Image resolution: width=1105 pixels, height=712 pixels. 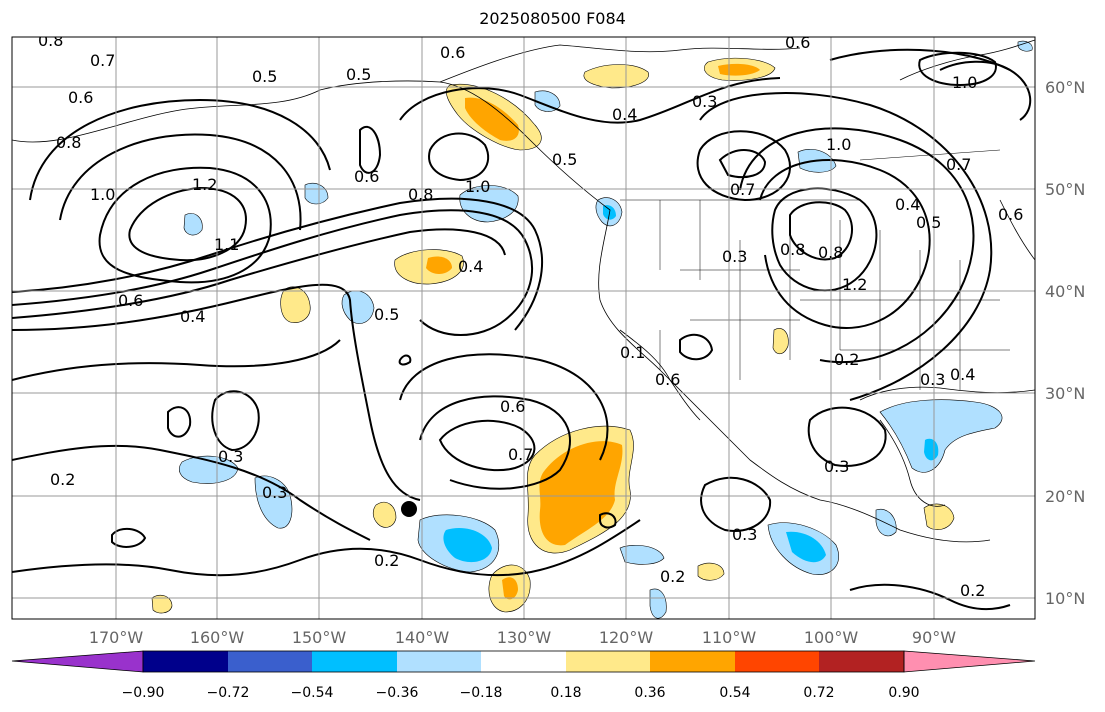 I want to click on lat-tick-label: 40°N, so click(x=1065, y=291).